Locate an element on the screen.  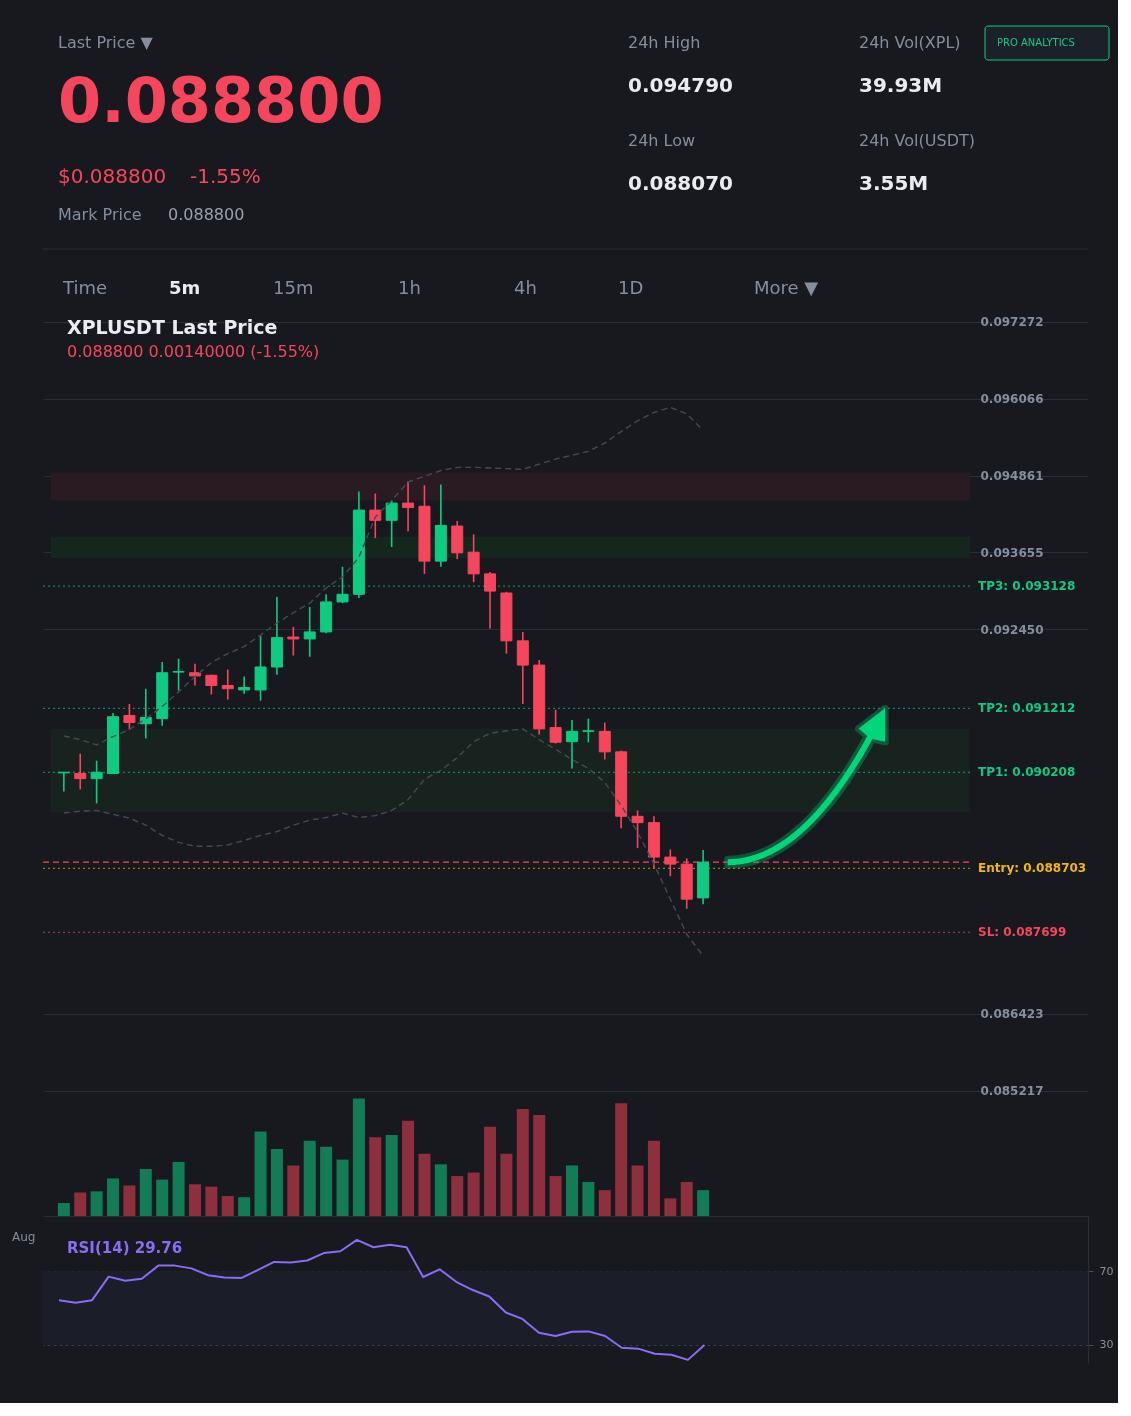
y-tick-label: 0.085217 is located at coordinates (1012, 1091).